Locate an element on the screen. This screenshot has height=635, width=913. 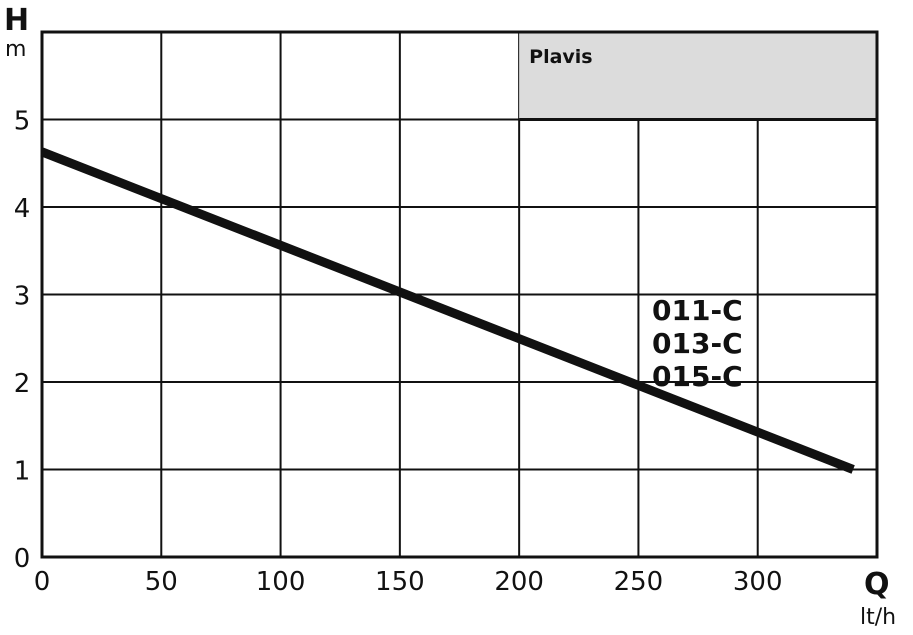
x-tick-label: 0 is located at coordinates (42, 582).